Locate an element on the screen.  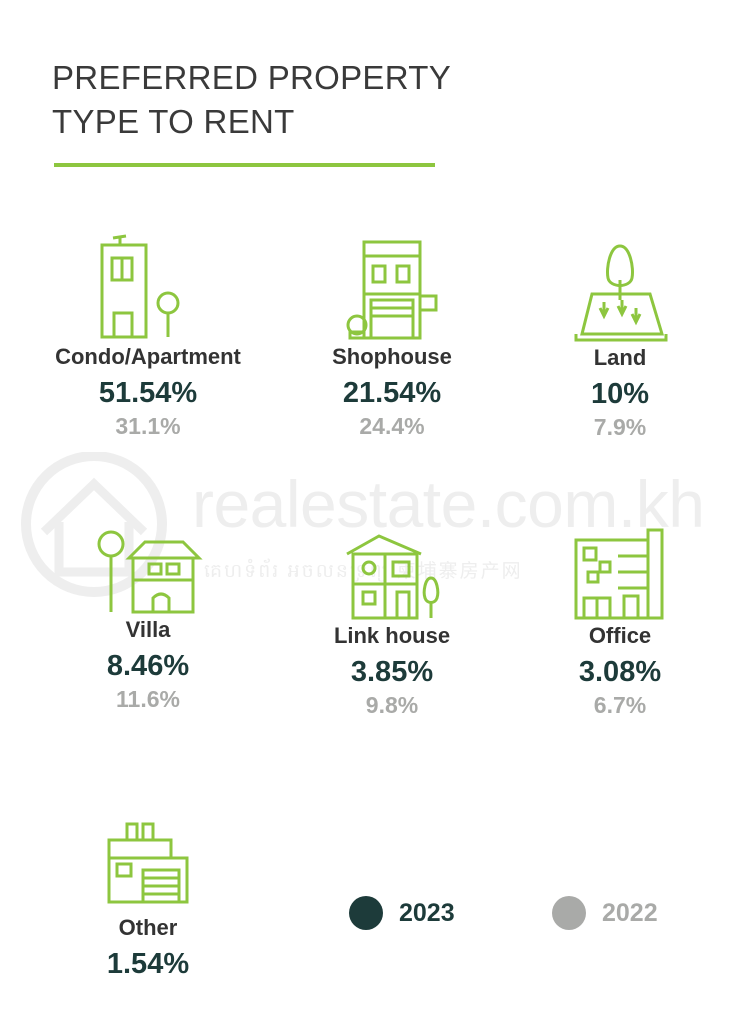
shophouse-icon is located at coordinates (392, 290).